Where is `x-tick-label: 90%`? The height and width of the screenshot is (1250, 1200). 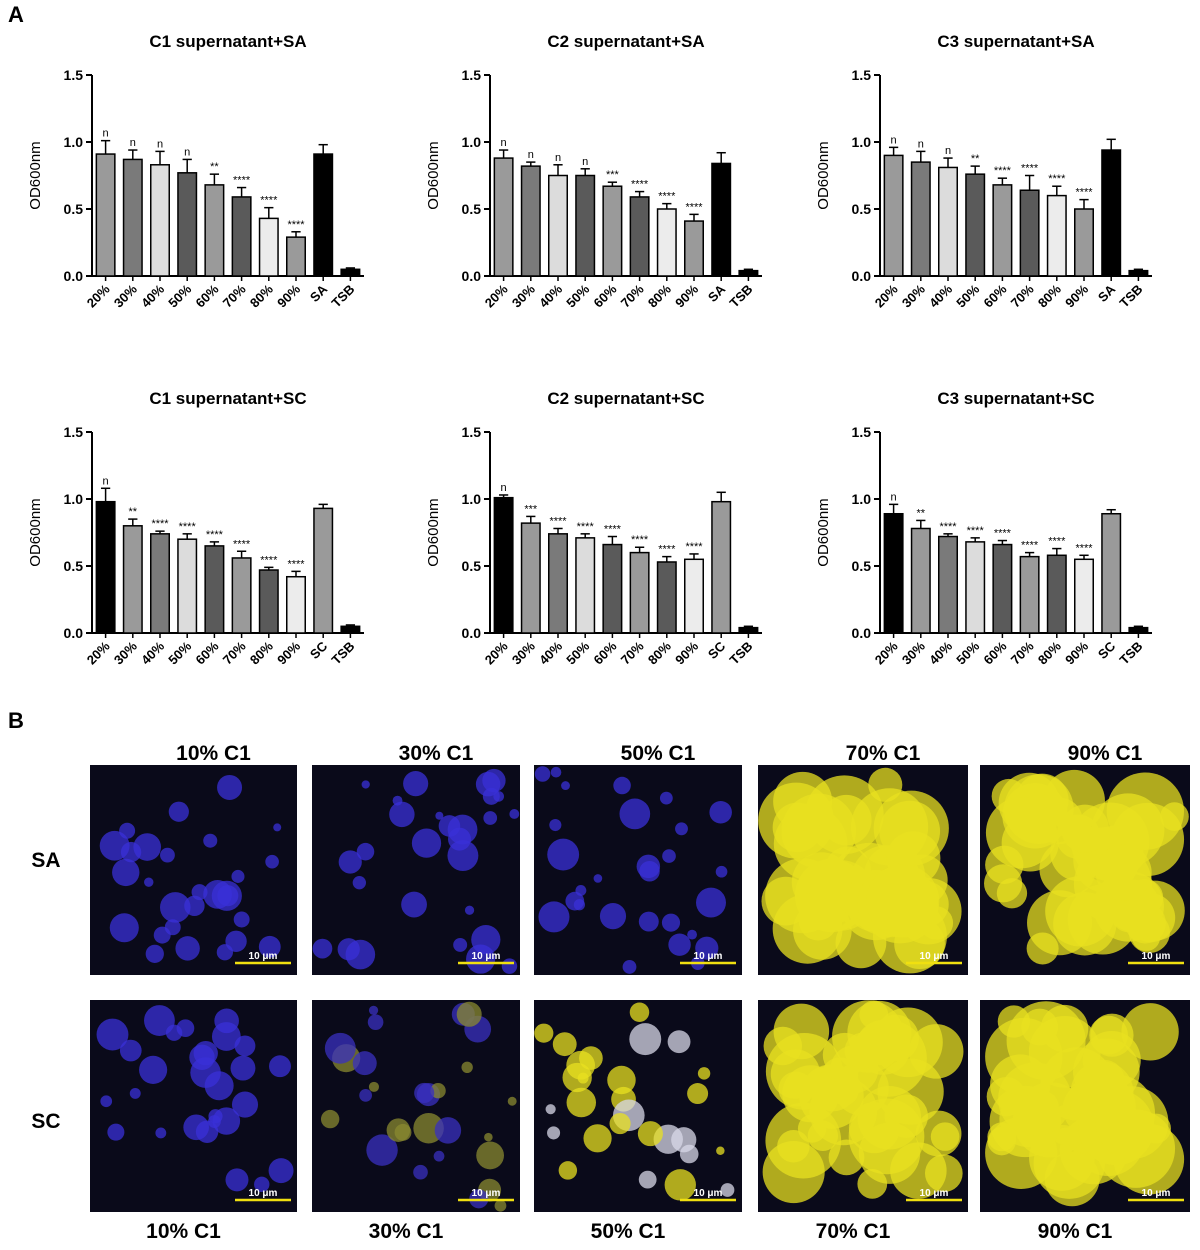
x-tick-label: 90% is located at coordinates (686, 295).